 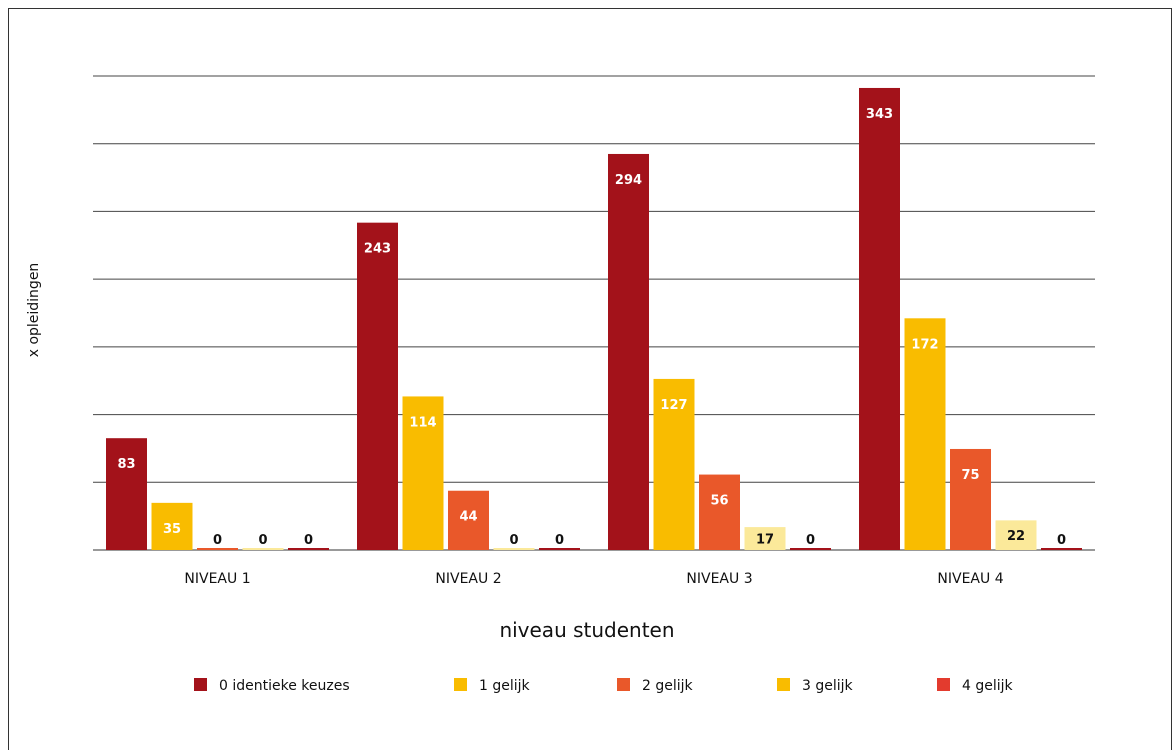 I want to click on x-tick-label: NIVEAU 4, so click(x=970, y=579).